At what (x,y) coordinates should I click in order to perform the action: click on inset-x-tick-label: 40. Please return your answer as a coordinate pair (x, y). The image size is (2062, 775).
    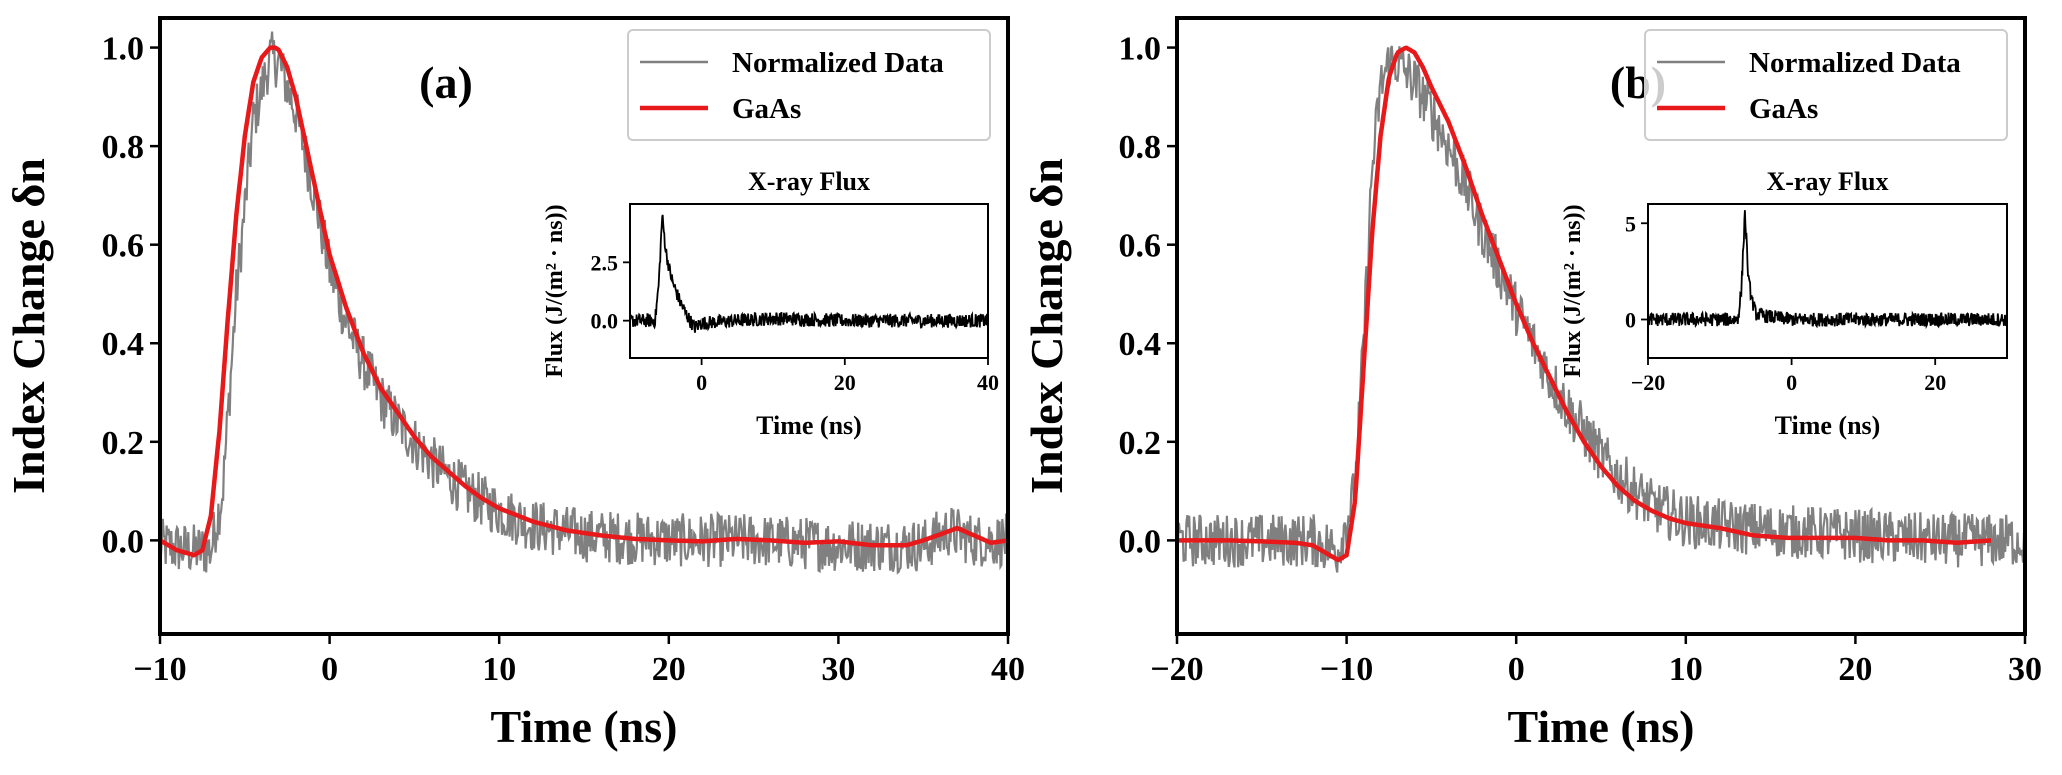
    Looking at the image, I should click on (988, 382).